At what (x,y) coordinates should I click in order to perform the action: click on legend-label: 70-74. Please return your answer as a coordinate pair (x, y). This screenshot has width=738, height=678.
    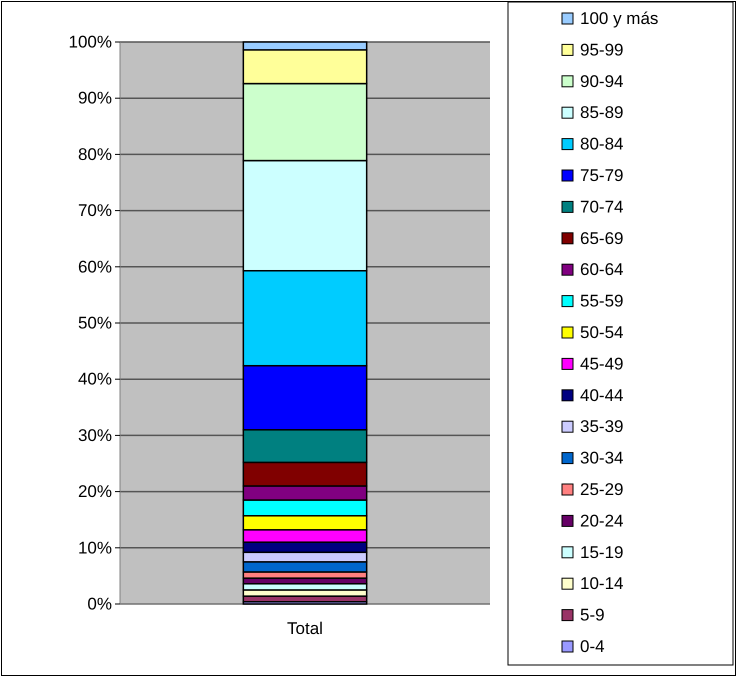
    Looking at the image, I should click on (602, 206).